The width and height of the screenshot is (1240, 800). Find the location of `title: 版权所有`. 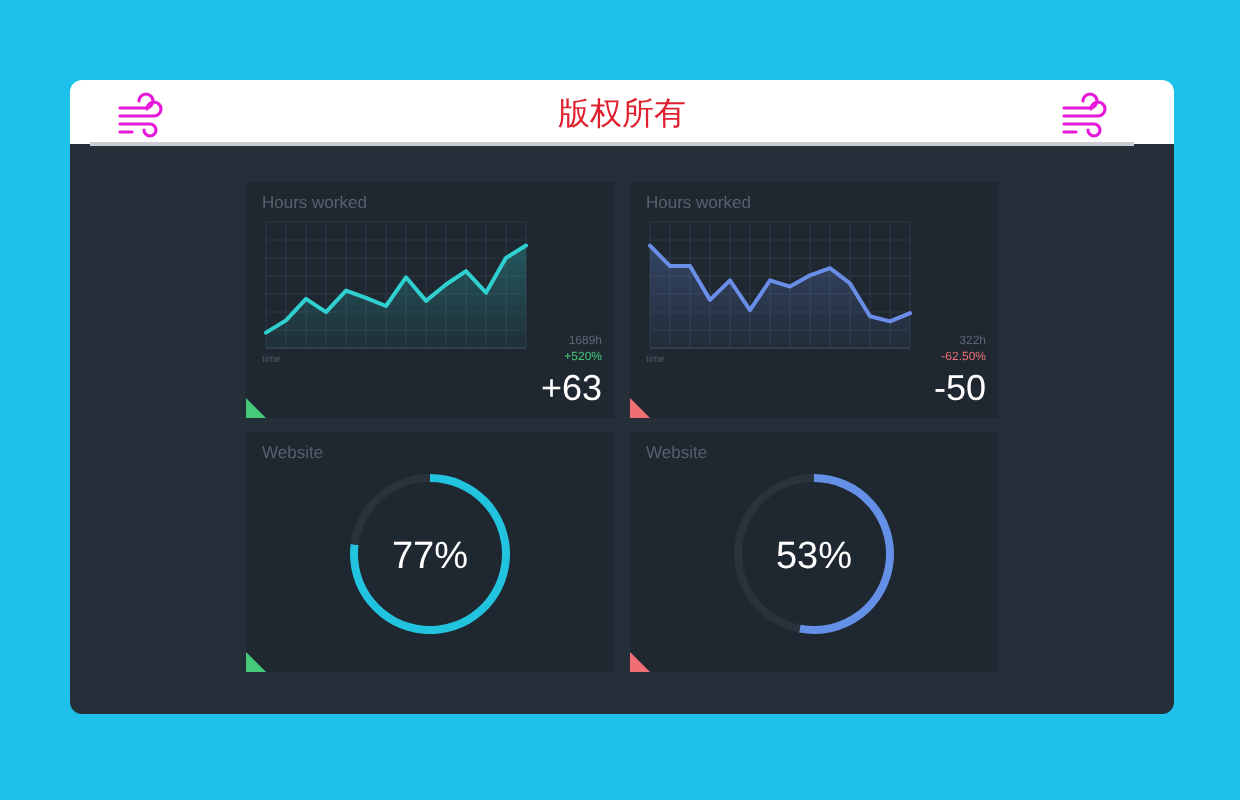

title: 版权所有 is located at coordinates (622, 113).